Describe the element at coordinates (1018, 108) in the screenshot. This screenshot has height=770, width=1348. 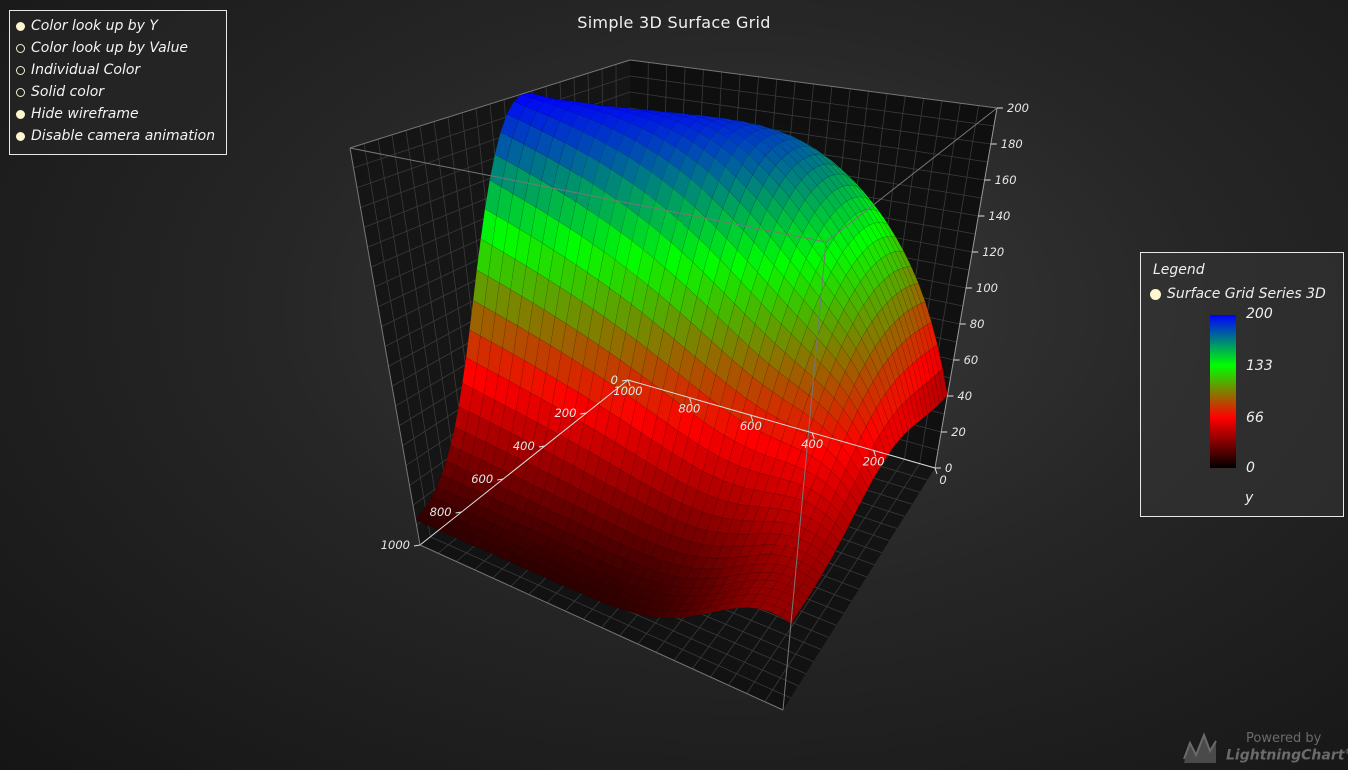
I see `y-tick-label: 200` at that location.